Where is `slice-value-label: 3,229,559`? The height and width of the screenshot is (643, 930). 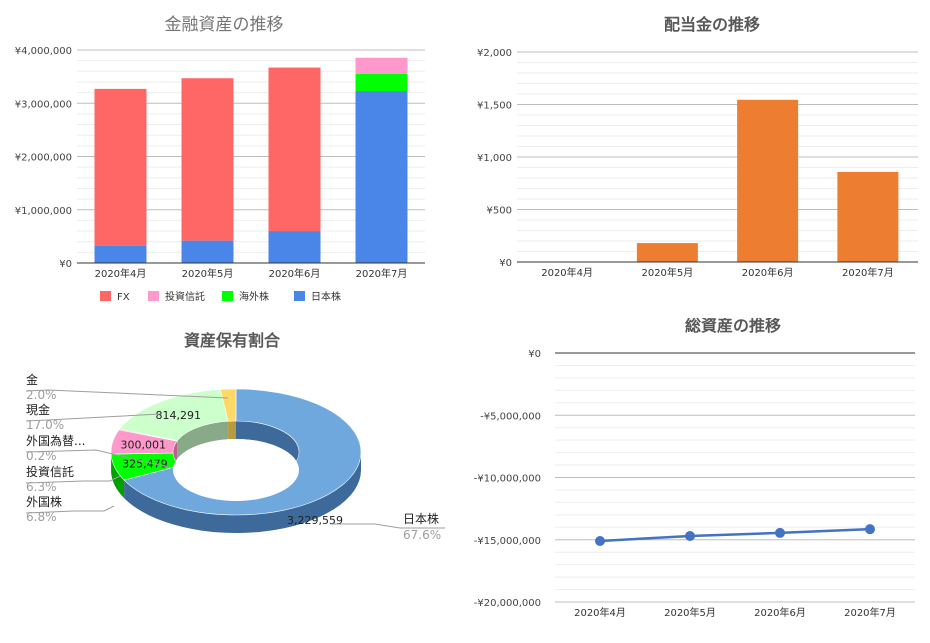 slice-value-label: 3,229,559 is located at coordinates (315, 520).